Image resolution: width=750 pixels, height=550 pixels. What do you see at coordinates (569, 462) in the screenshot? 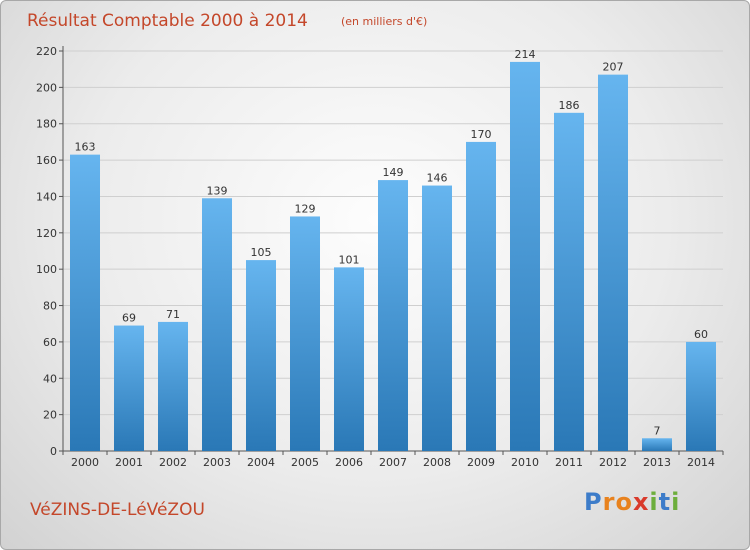
I see `x-tick-label: 2011` at bounding box center [569, 462].